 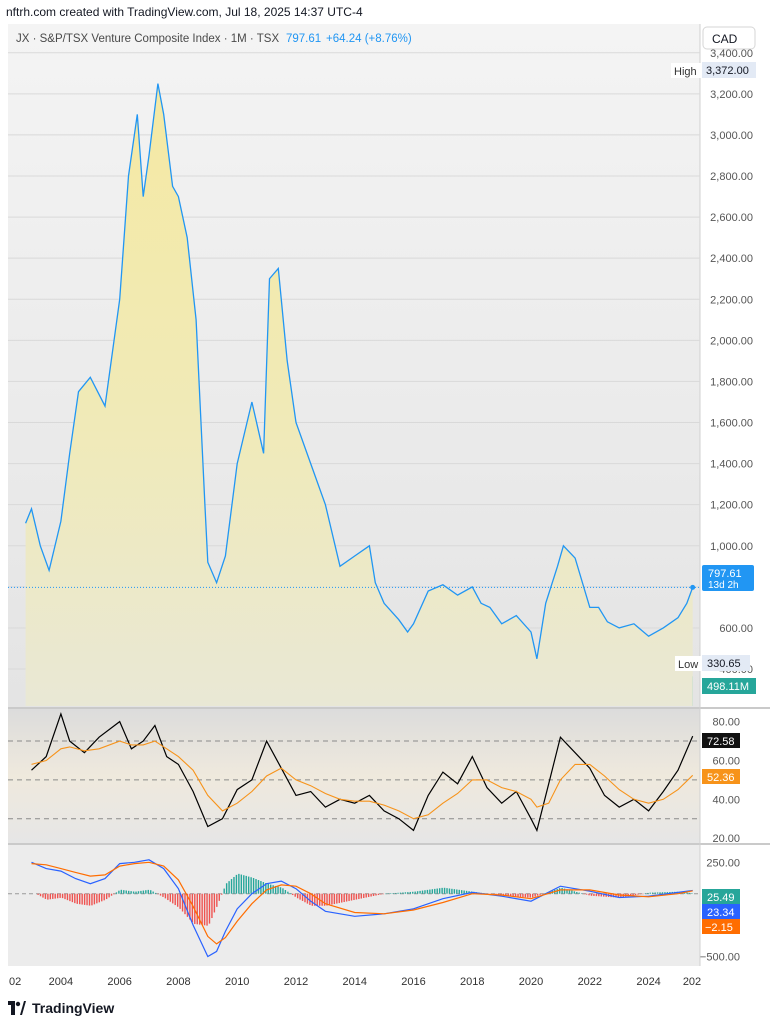 I want to click on x-tick-label: 2012, so click(x=296, y=982).